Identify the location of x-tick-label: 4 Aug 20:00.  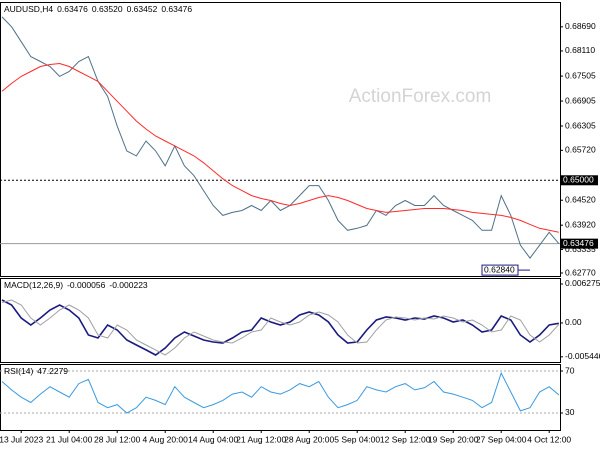
(166, 439).